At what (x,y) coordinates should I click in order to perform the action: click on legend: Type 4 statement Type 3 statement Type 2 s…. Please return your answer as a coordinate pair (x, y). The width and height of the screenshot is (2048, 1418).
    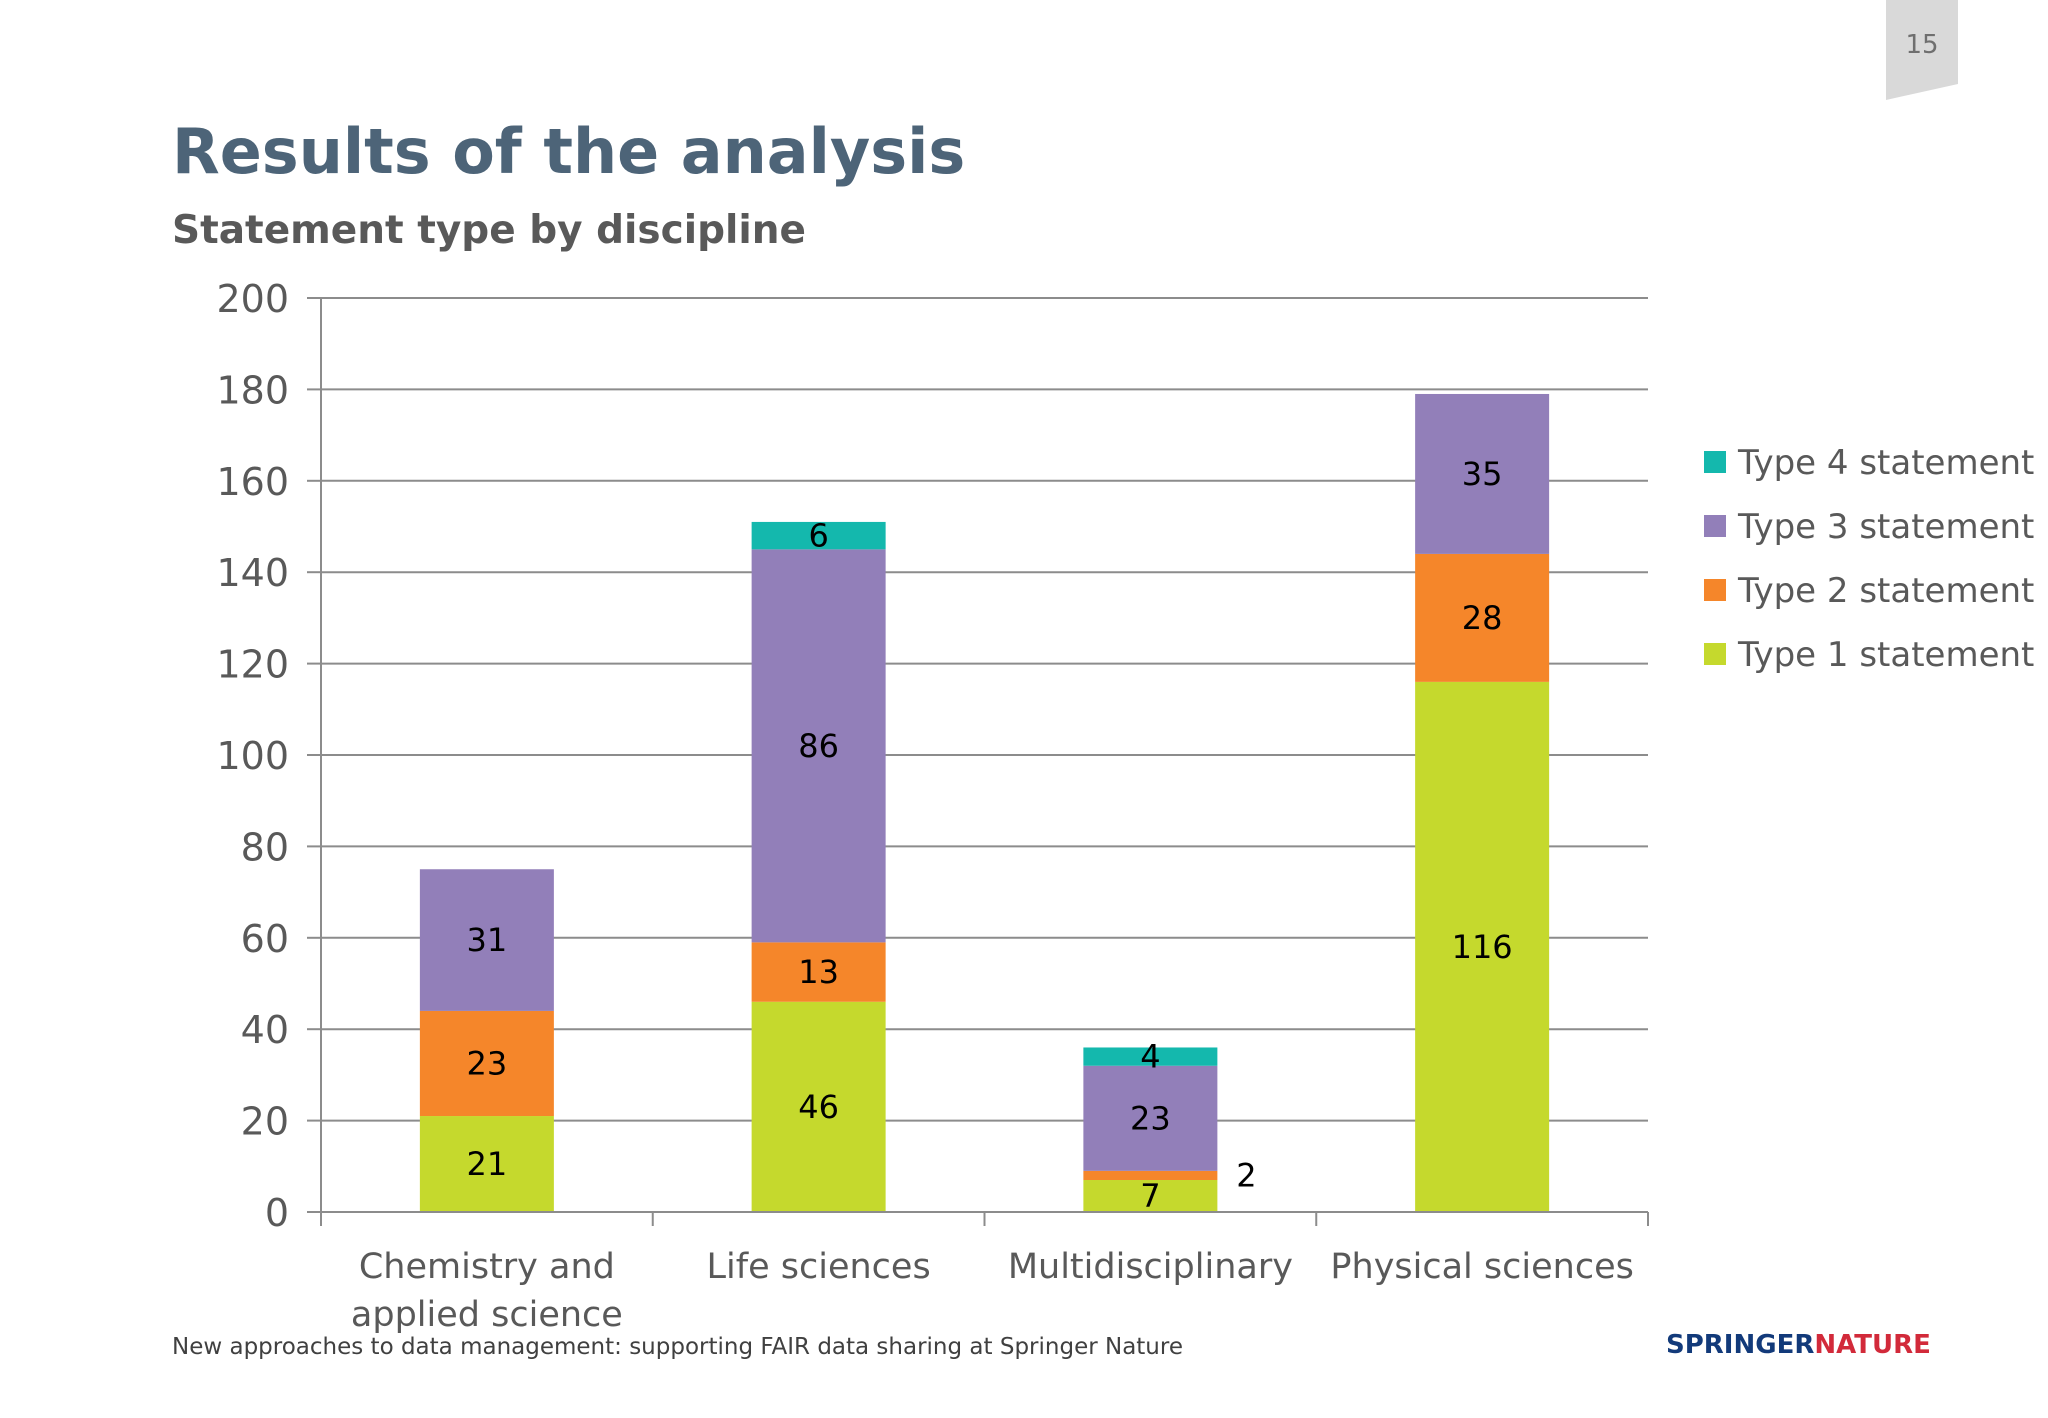
    Looking at the image, I should click on (1869, 559).